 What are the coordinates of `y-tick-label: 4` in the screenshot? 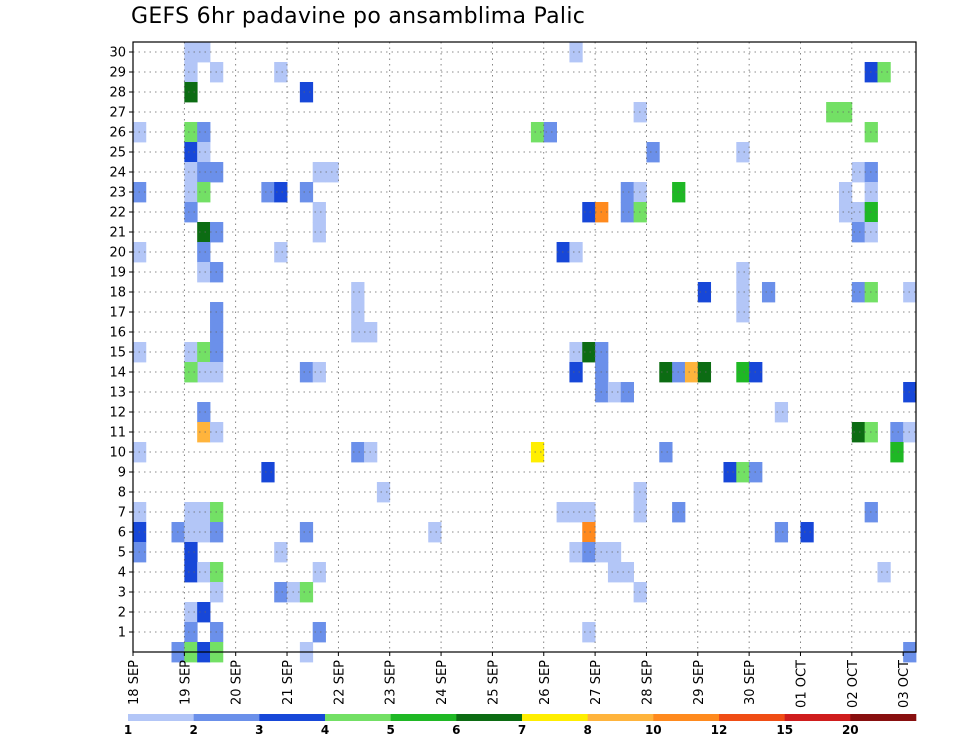 It's located at (122, 573).